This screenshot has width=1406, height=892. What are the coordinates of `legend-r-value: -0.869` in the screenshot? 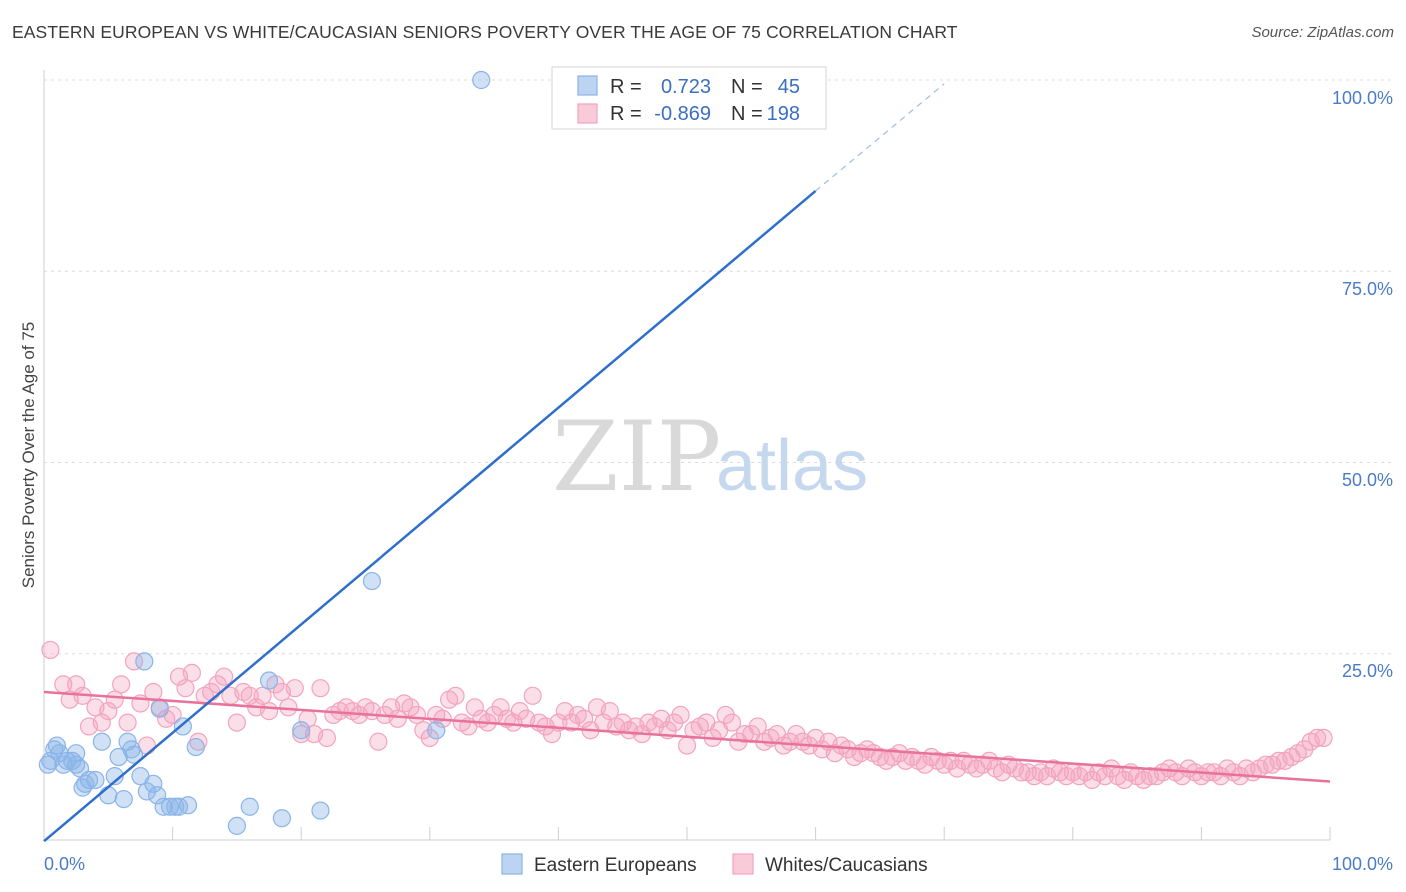 It's located at (682, 114).